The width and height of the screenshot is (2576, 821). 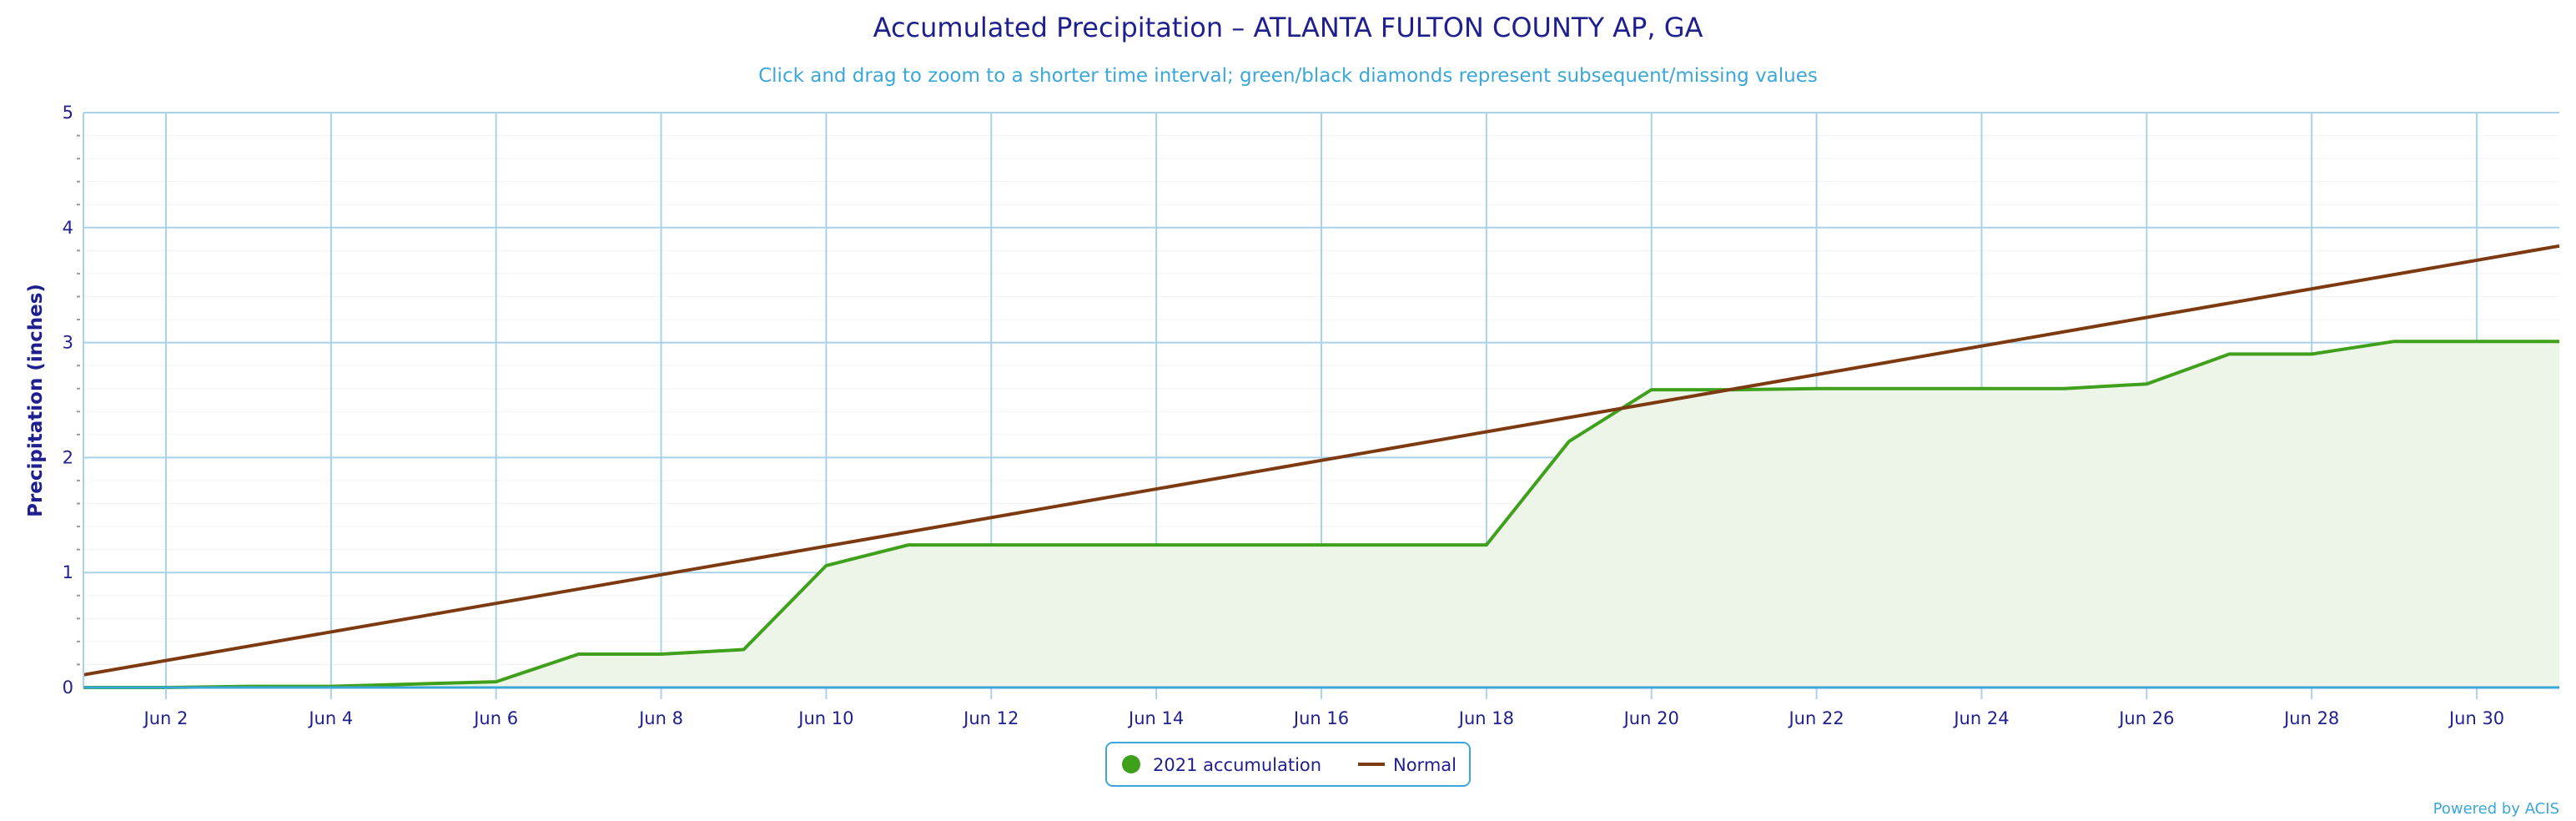 I want to click on x-tick-label: Jun 26, so click(x=2145, y=718).